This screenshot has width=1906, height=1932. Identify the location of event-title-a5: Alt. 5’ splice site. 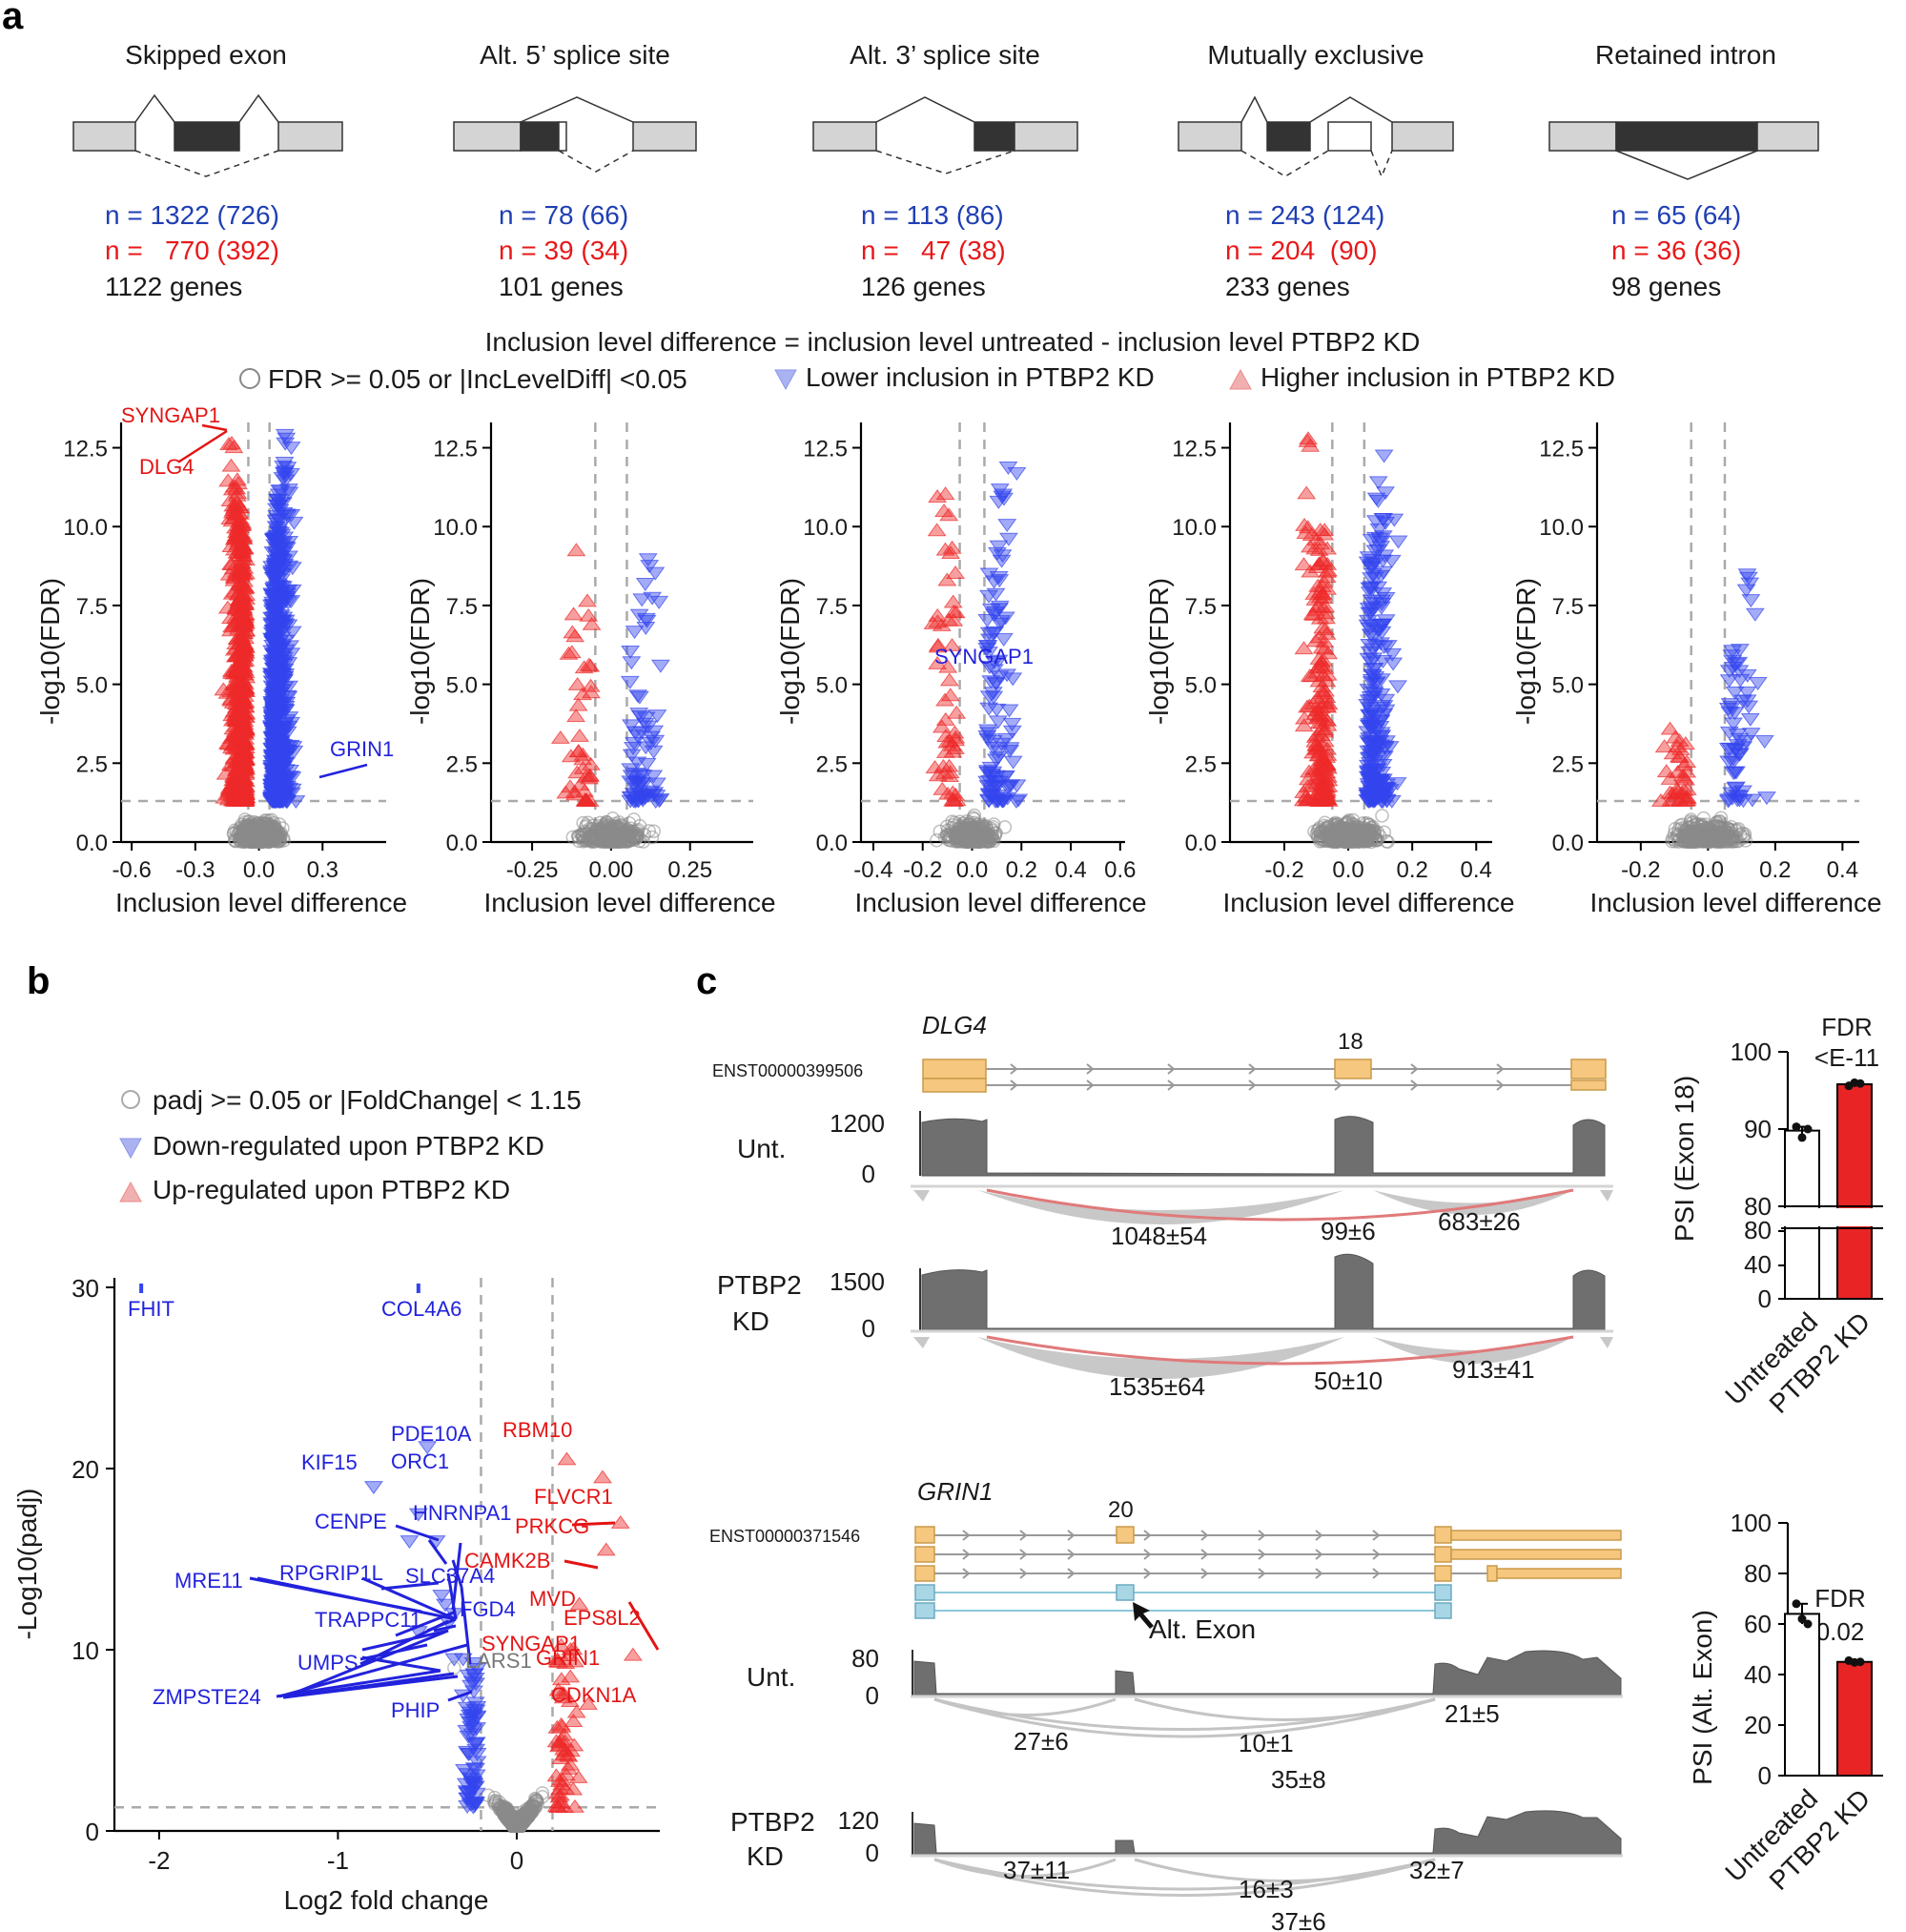
(575, 55).